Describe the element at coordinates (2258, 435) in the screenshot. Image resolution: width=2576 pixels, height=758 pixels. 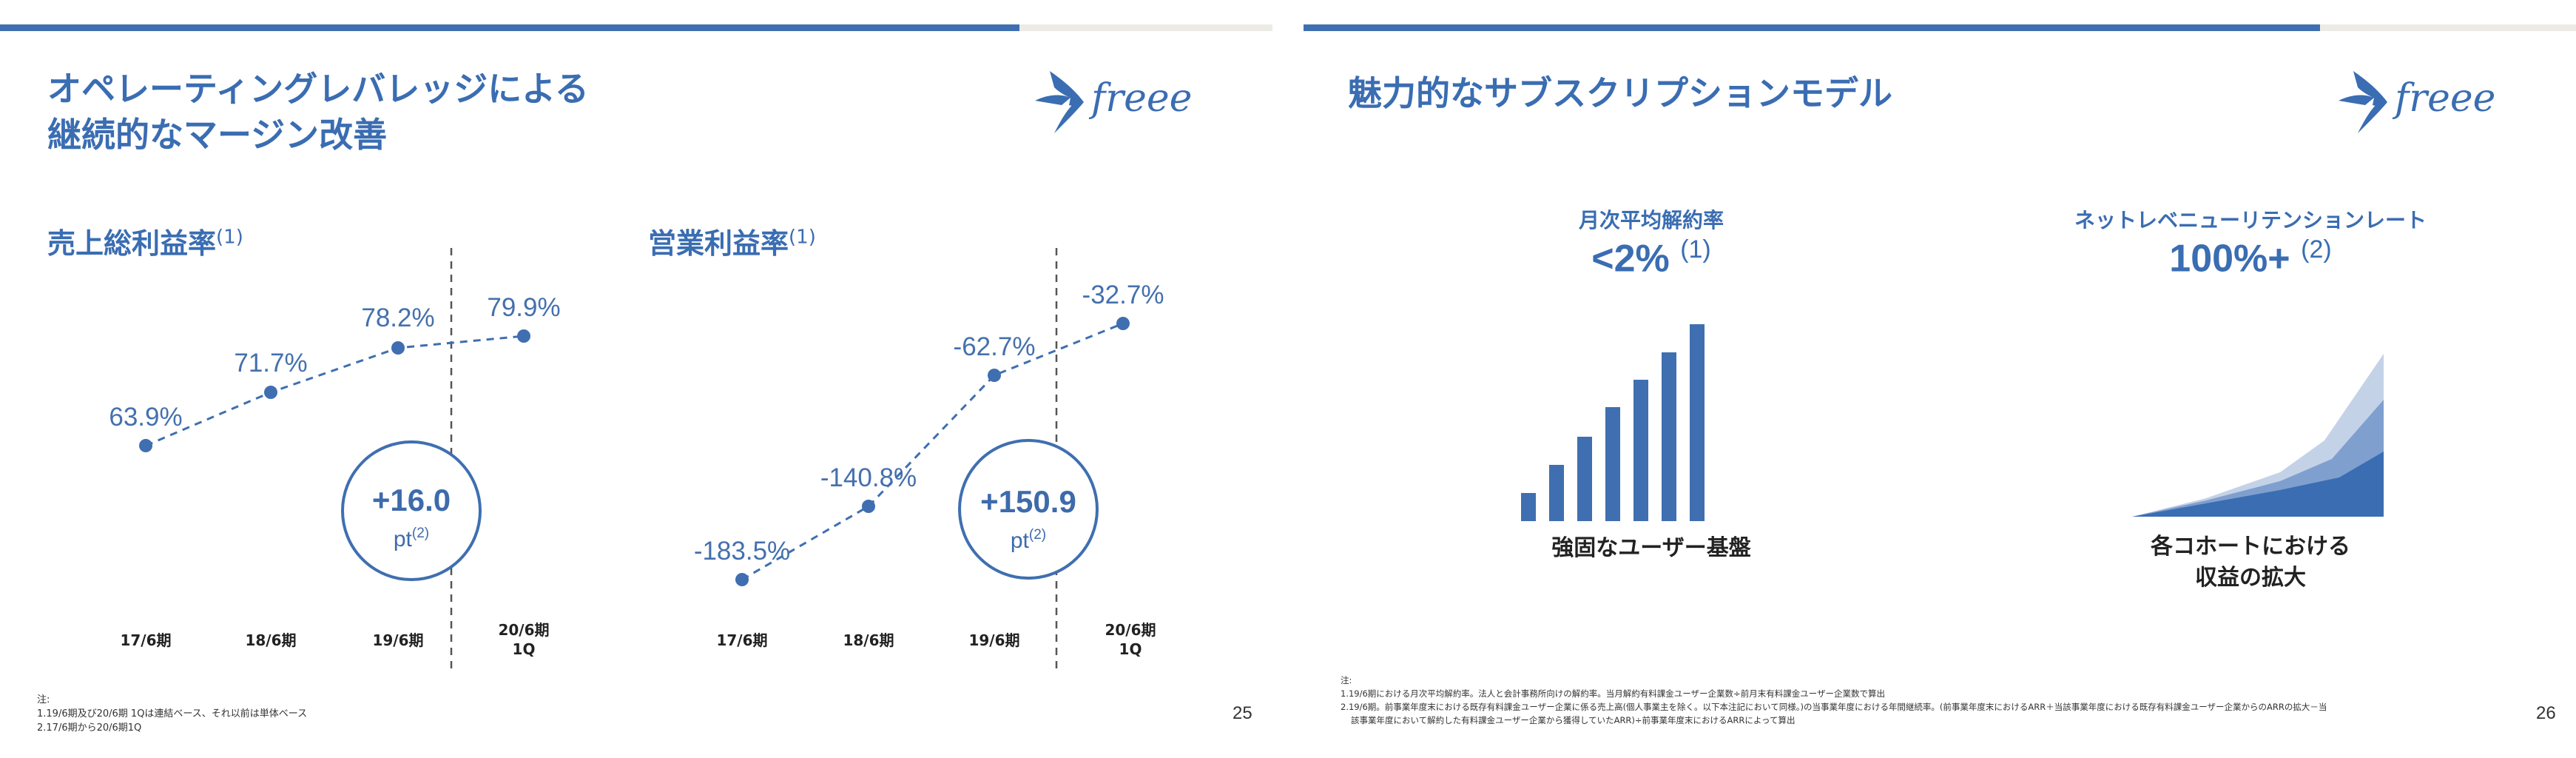
I see `cohort-area-icon` at that location.